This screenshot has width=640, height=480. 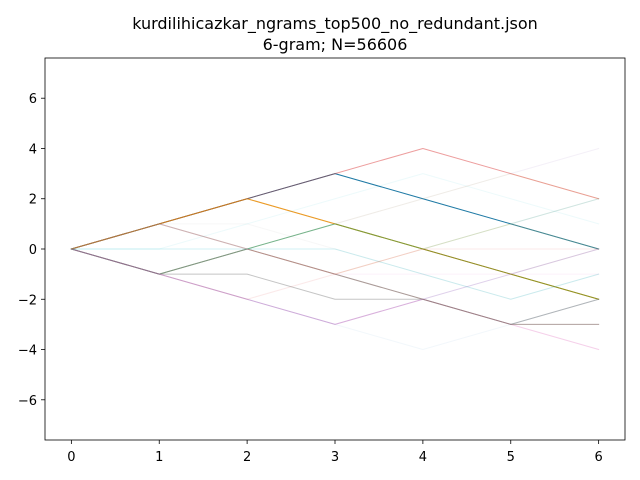 I want to click on x-tick-label: 4, so click(x=423, y=457).